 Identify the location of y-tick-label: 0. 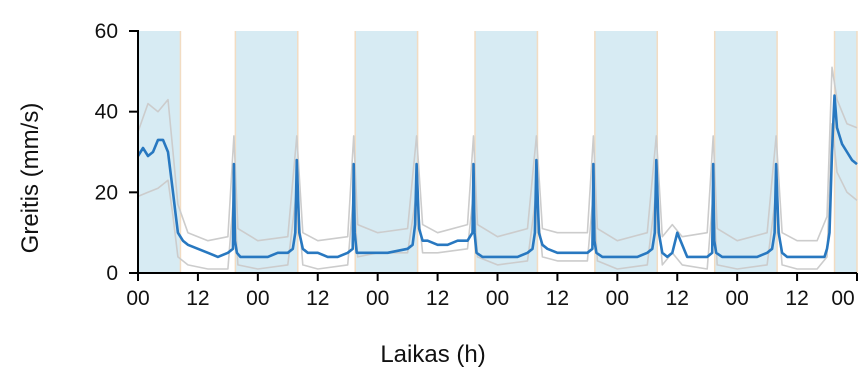
(112, 273).